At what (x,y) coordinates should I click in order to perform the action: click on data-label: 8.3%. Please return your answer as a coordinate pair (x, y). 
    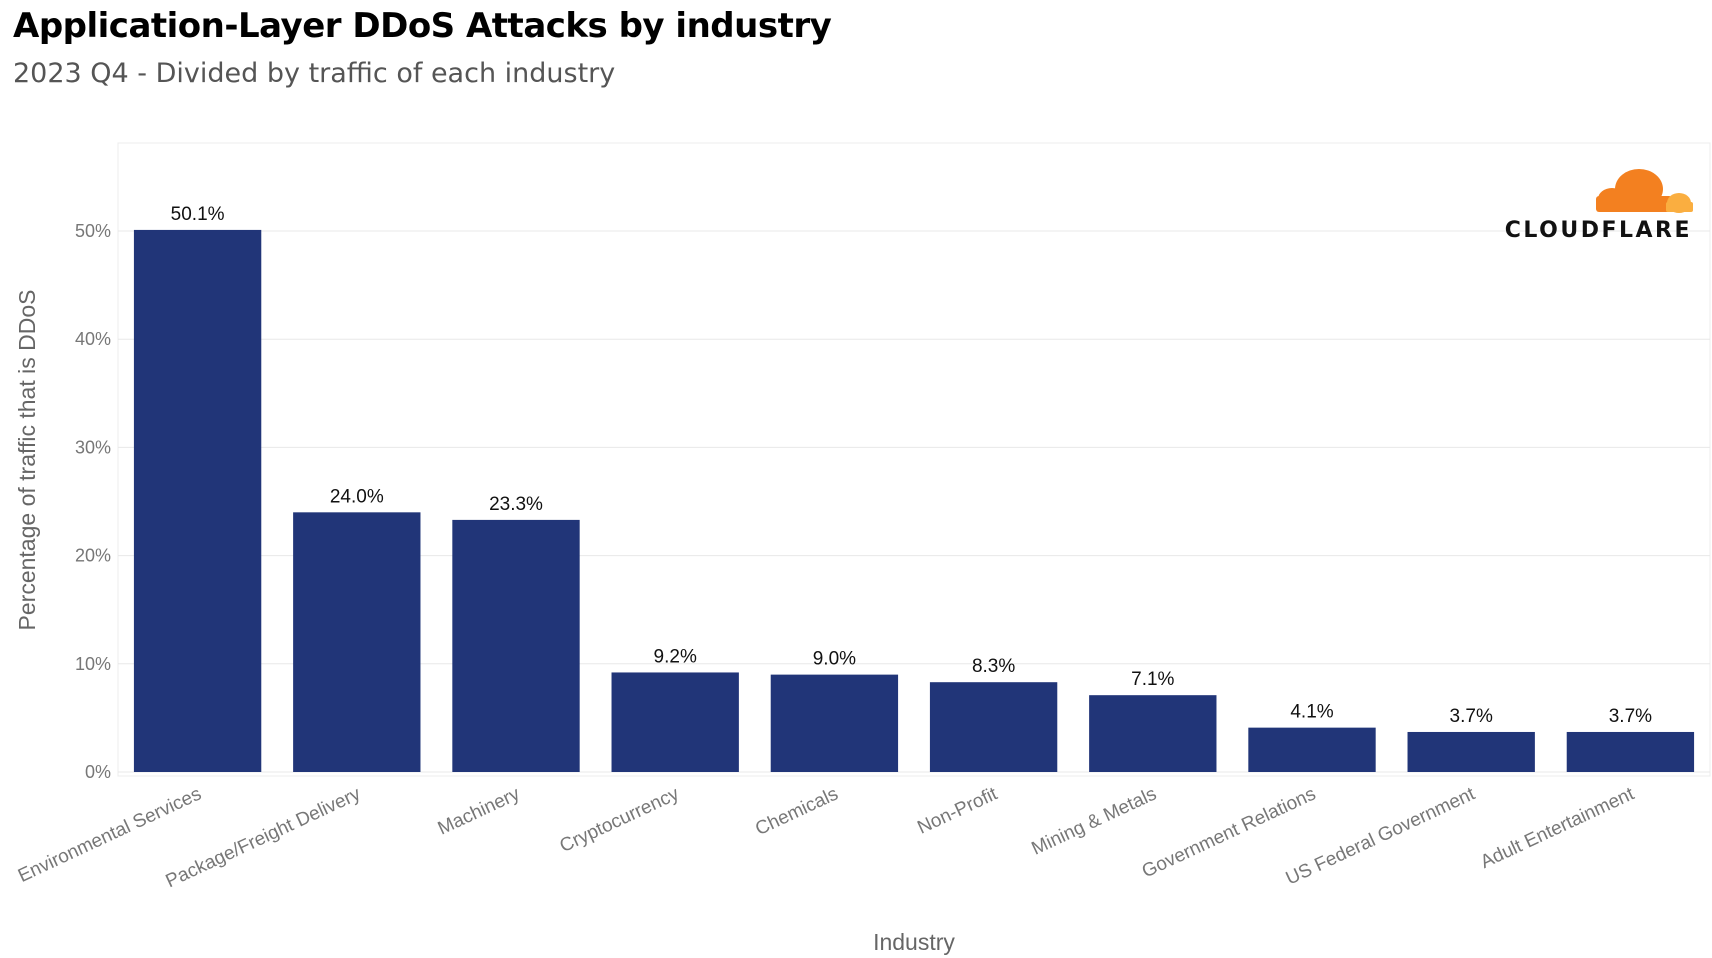
    Looking at the image, I should click on (993, 666).